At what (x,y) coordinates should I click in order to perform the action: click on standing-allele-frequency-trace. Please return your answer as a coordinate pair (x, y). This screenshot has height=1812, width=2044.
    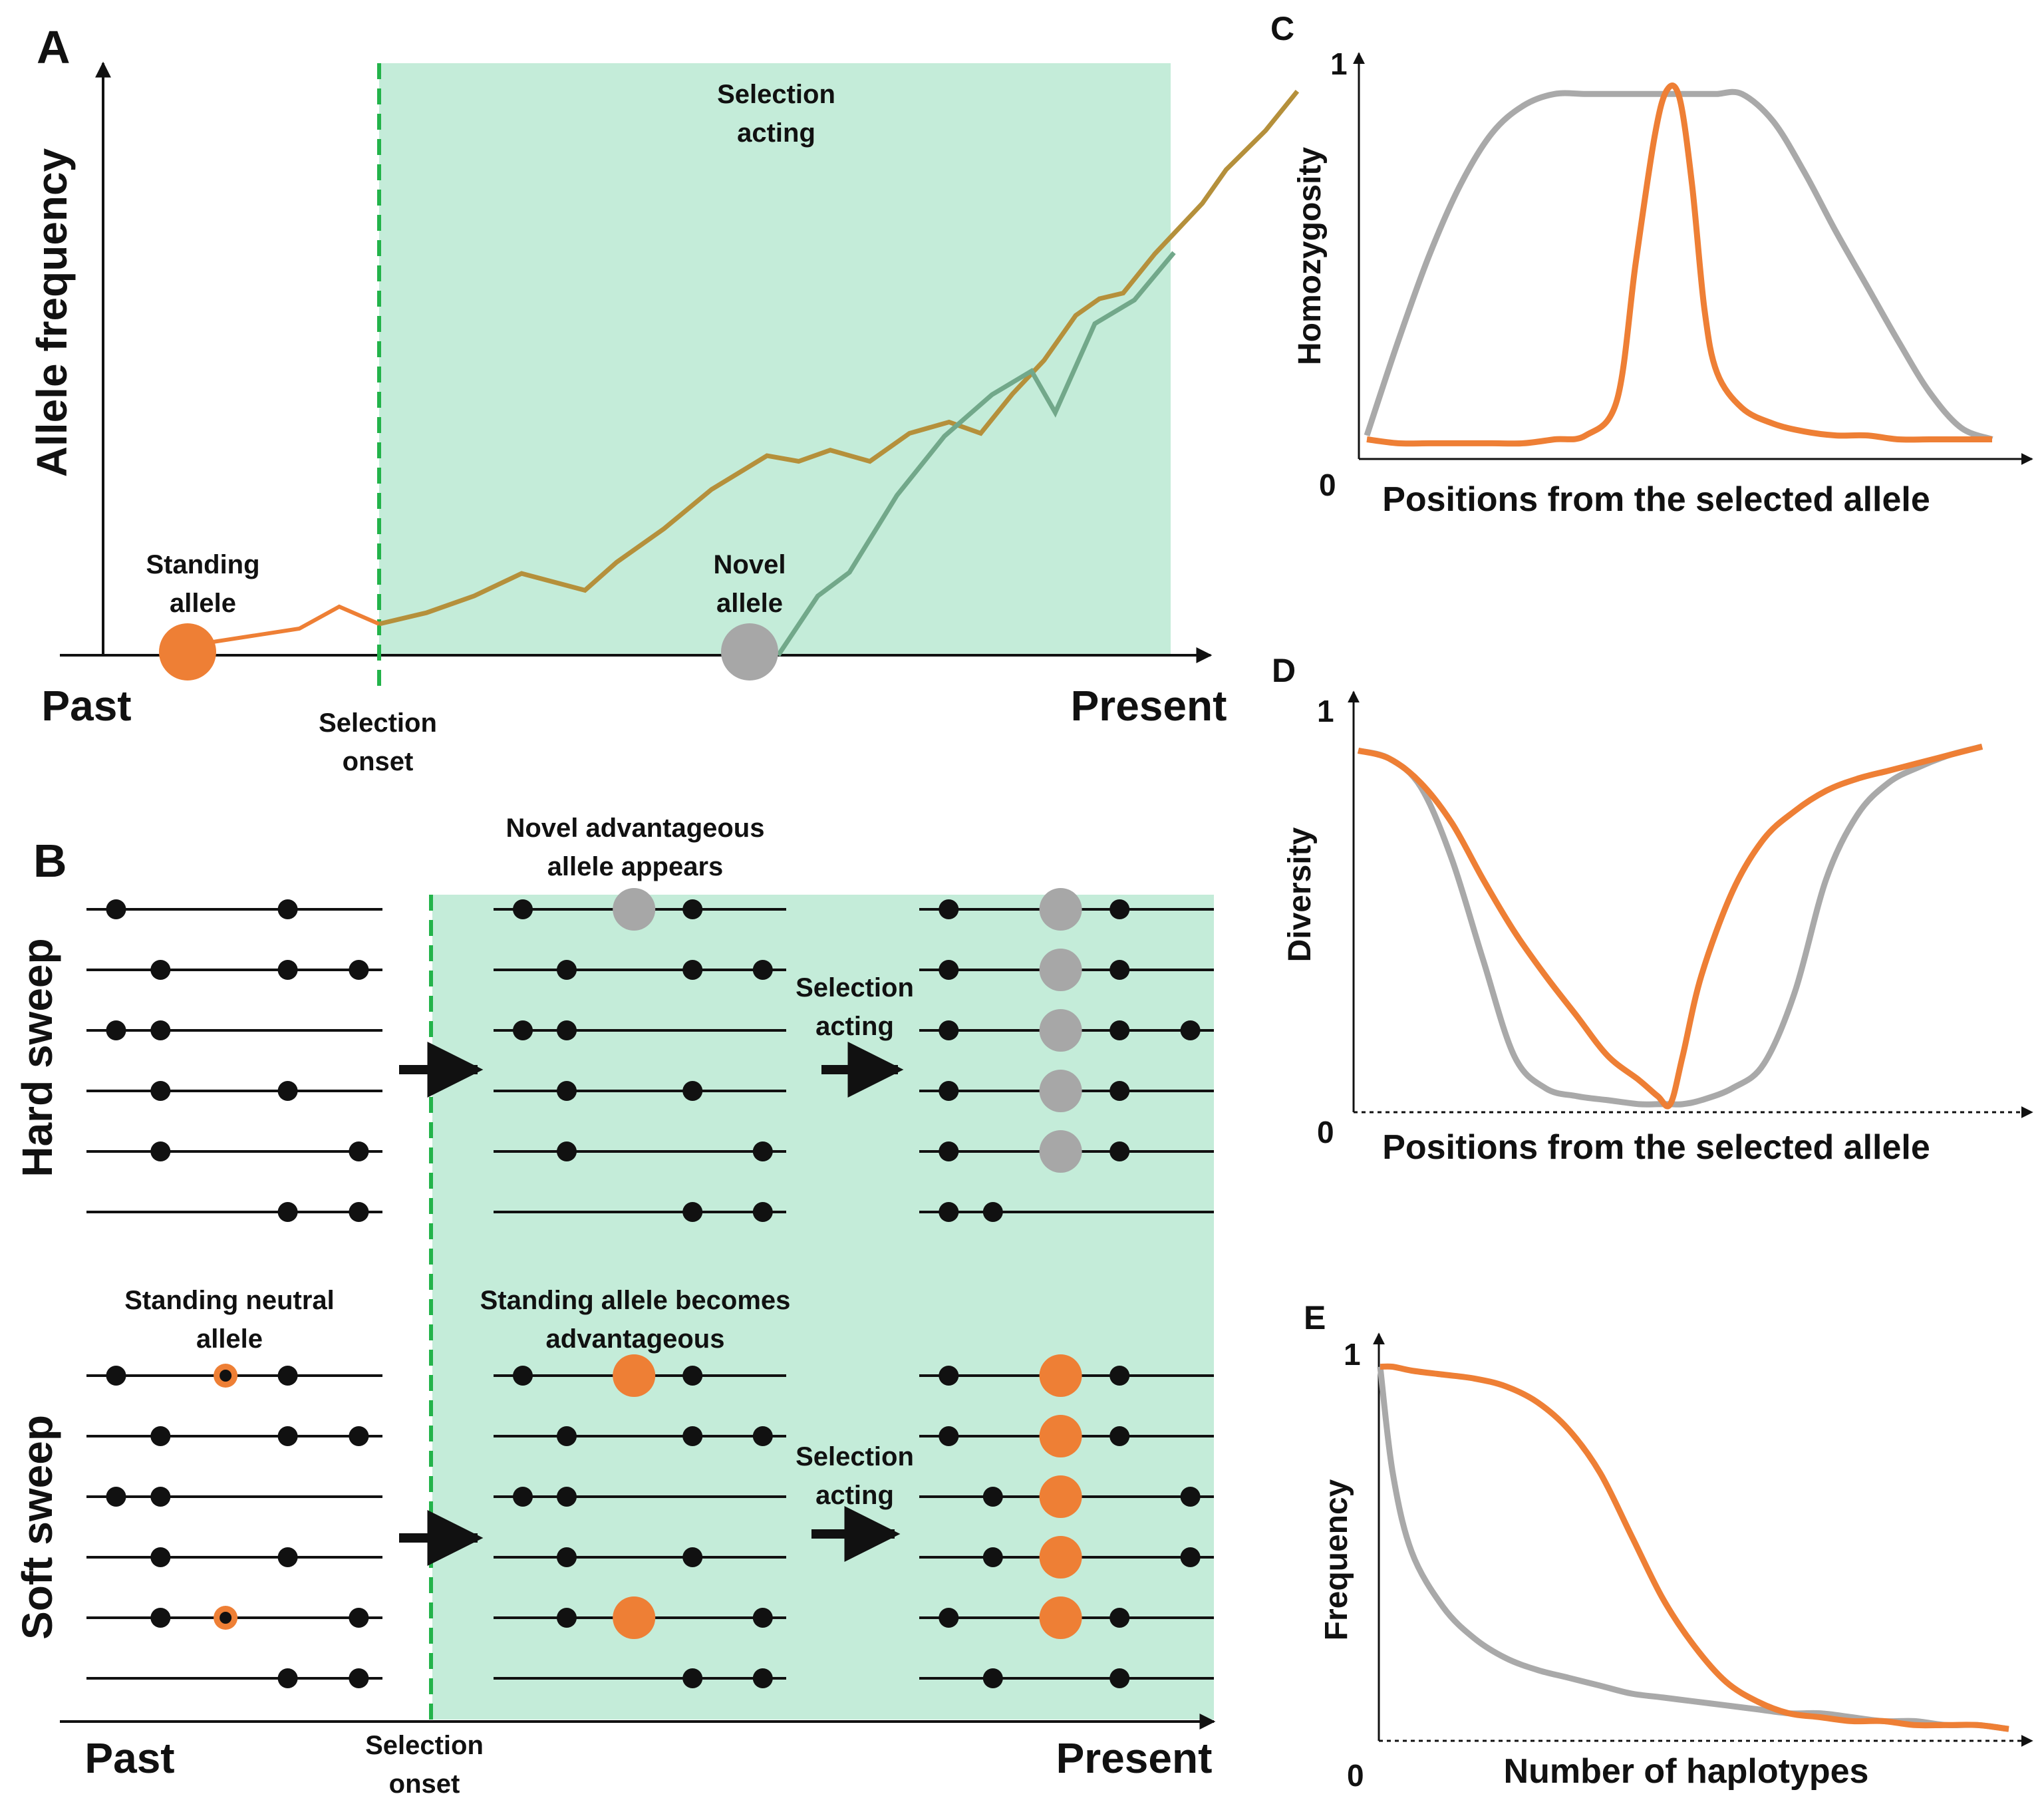
    Looking at the image, I should click on (839, 358).